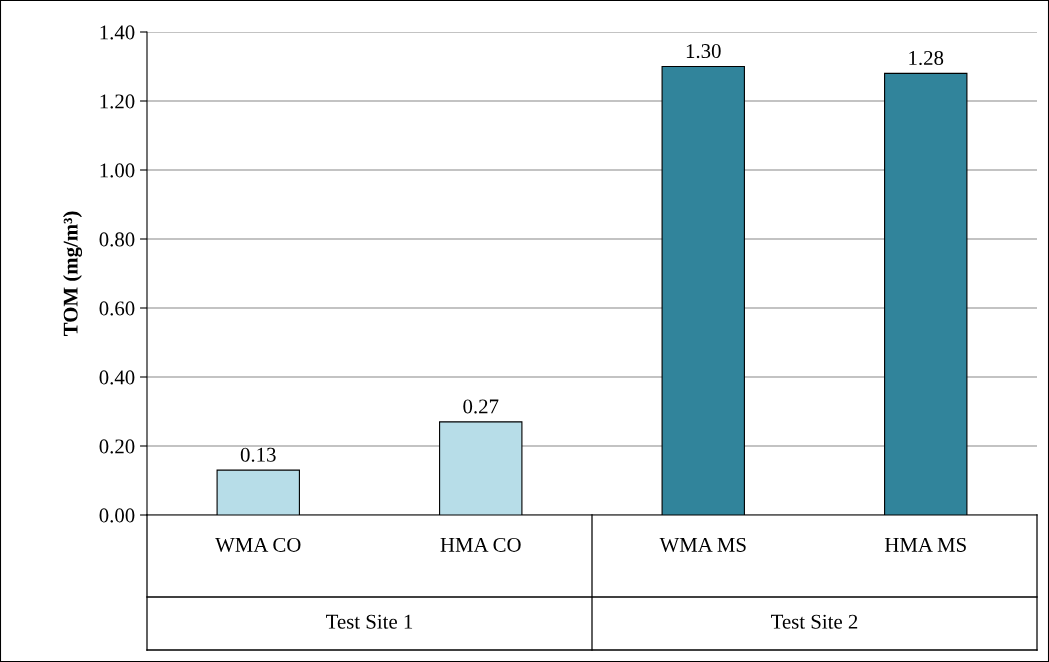 The image size is (1049, 662). What do you see at coordinates (925, 544) in the screenshot?
I see `x-tick-label: HMA MS` at bounding box center [925, 544].